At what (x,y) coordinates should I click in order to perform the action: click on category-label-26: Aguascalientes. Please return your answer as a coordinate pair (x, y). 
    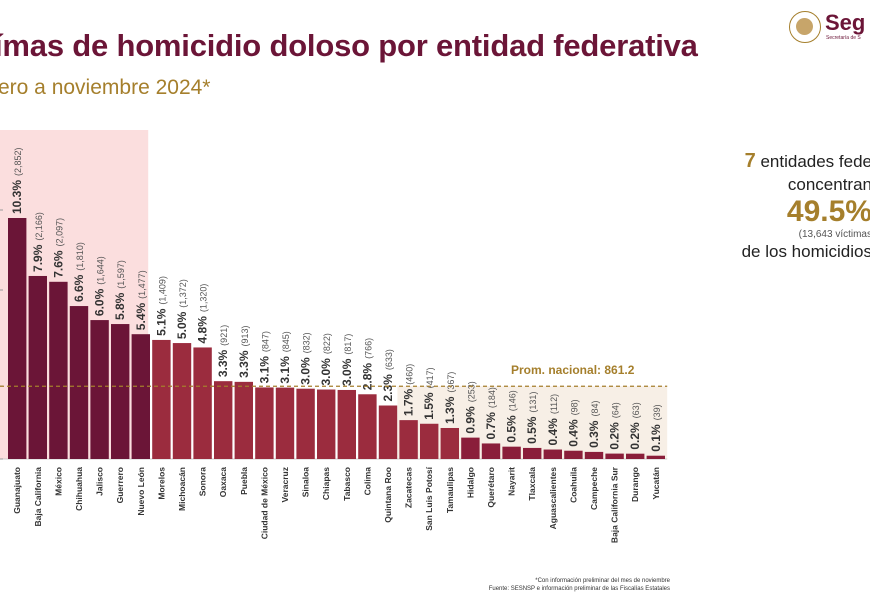
    Looking at the image, I should click on (553, 498).